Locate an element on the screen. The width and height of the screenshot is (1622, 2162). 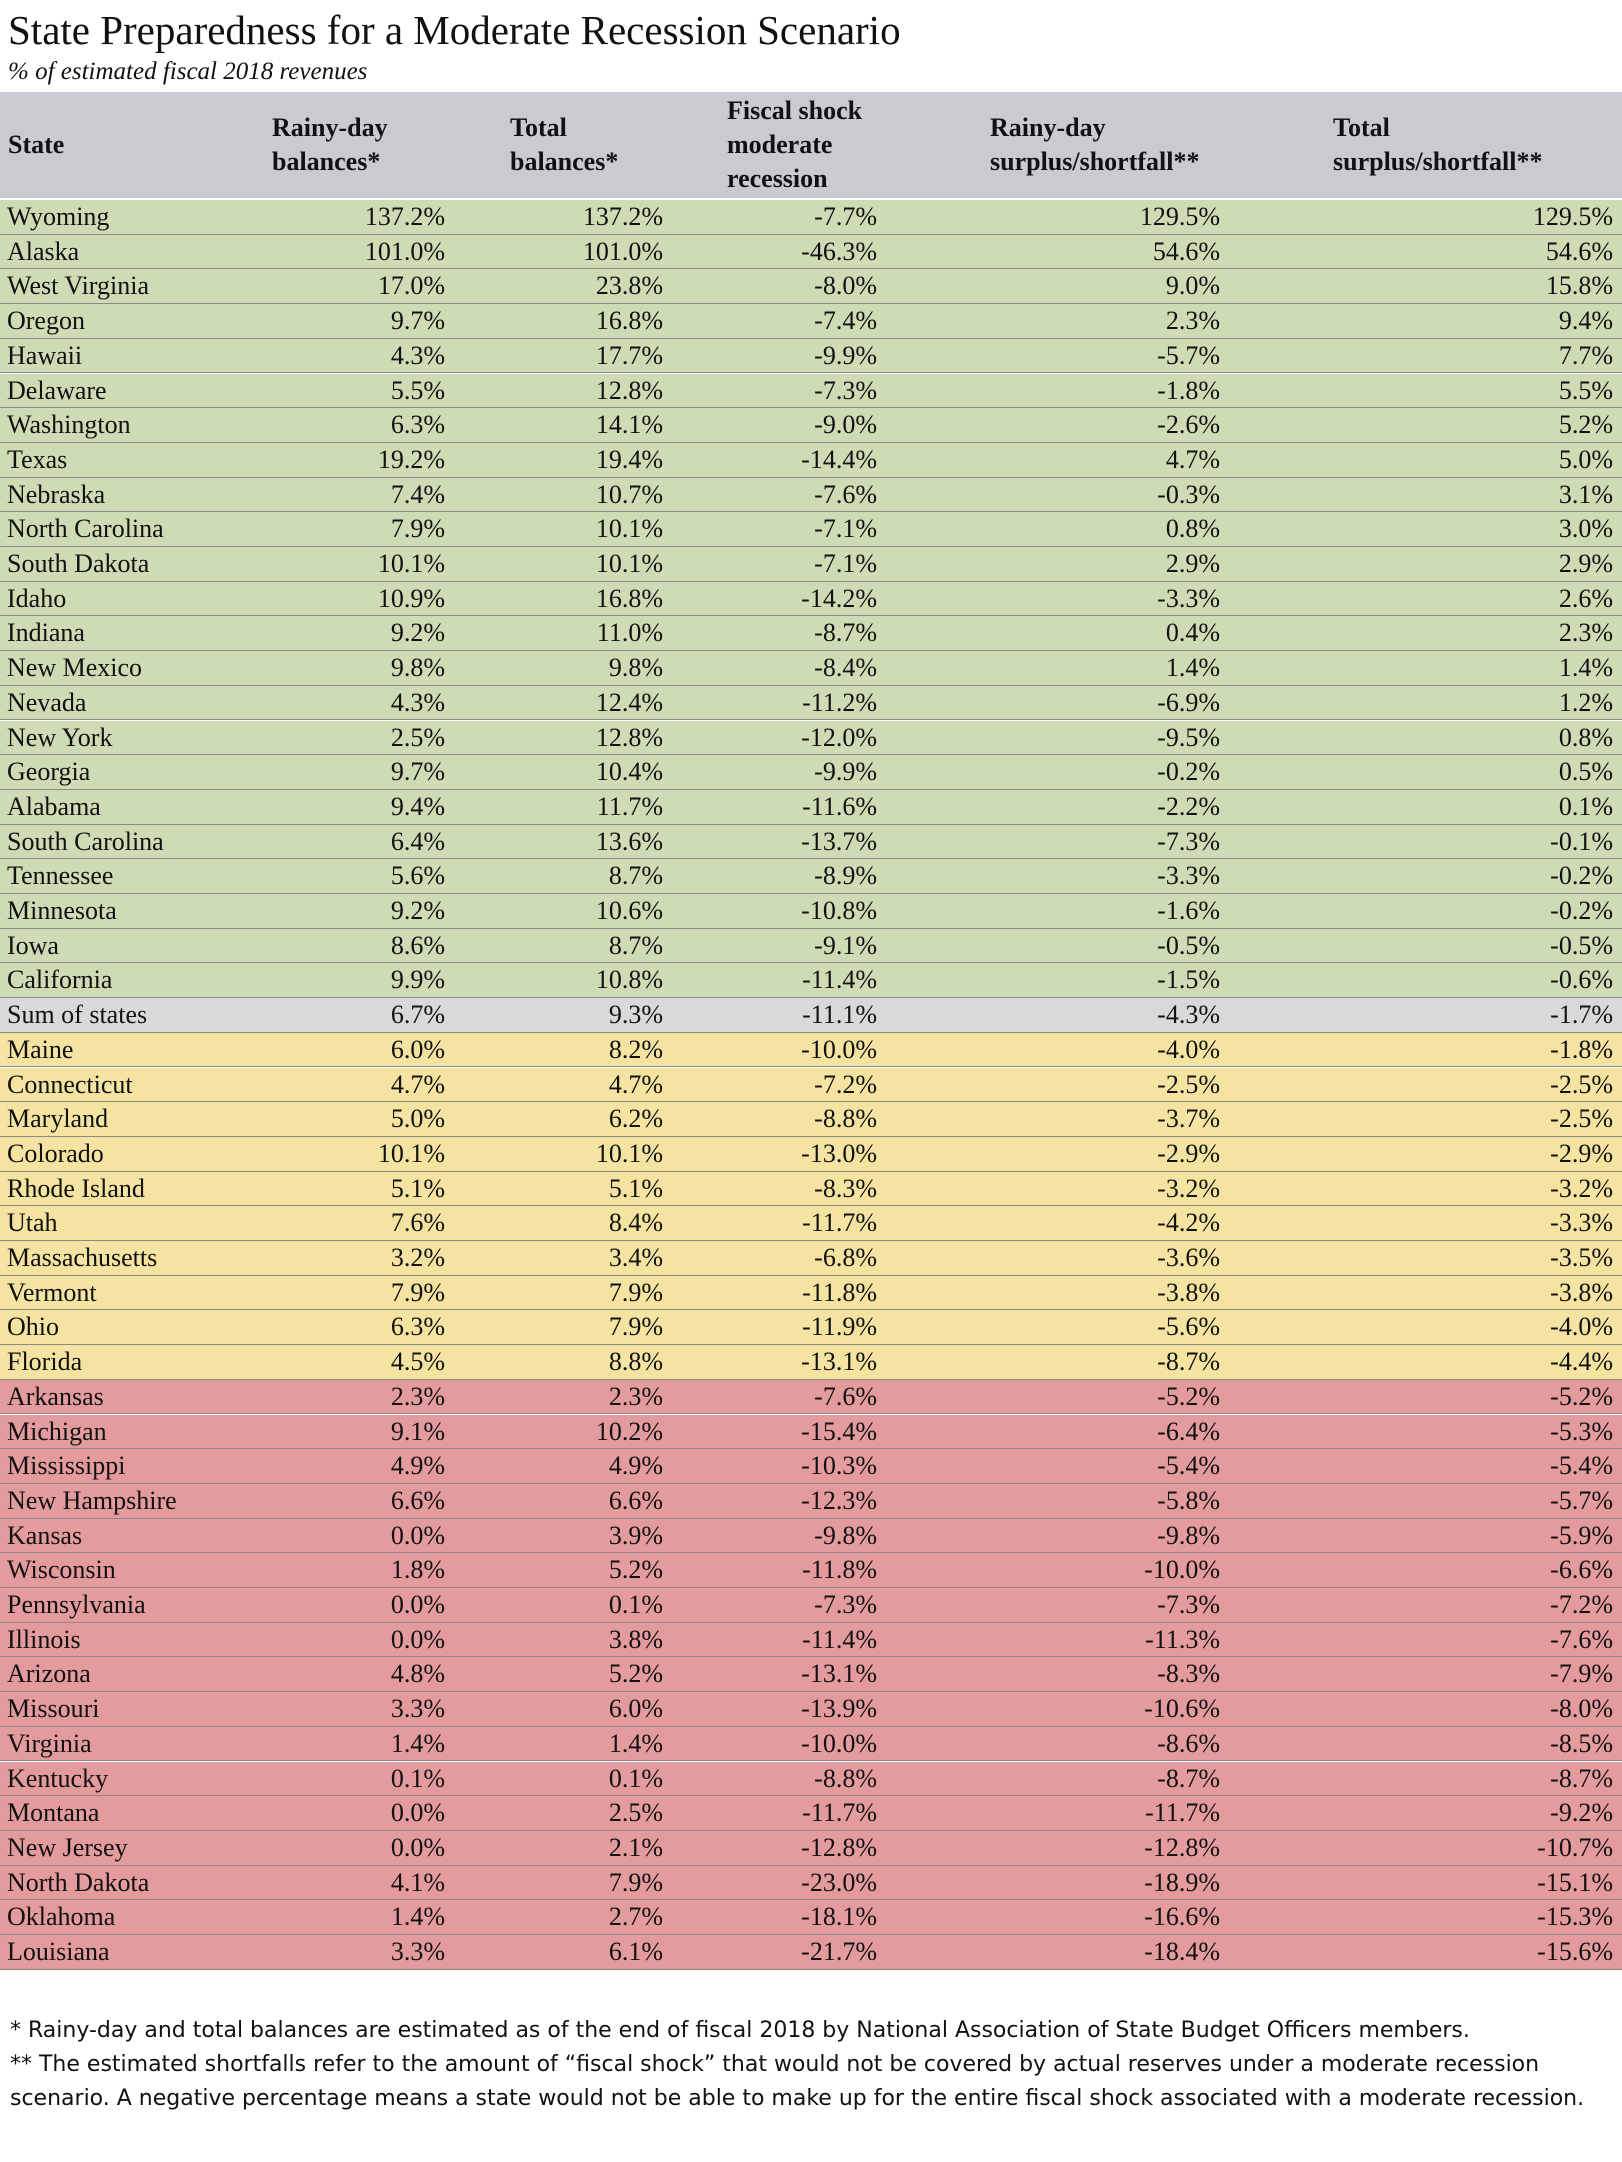
state-name: Pennsylvania is located at coordinates (76, 1604).